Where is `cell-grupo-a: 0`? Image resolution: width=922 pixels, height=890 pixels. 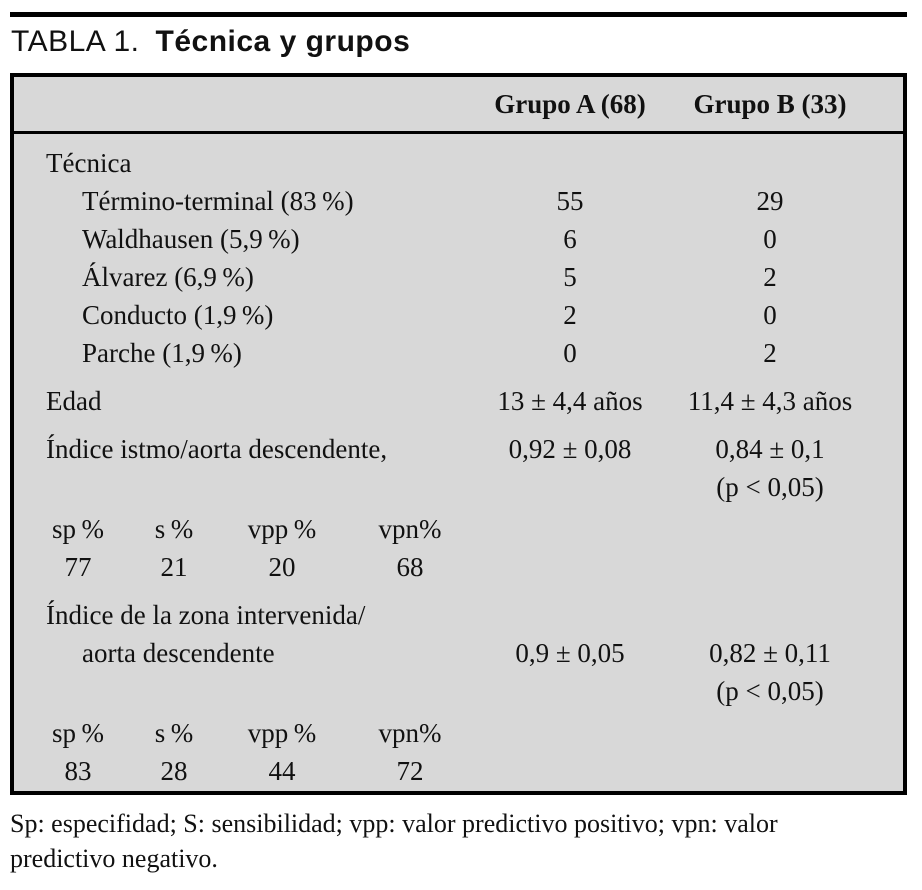
cell-grupo-a: 0 is located at coordinates (570, 353).